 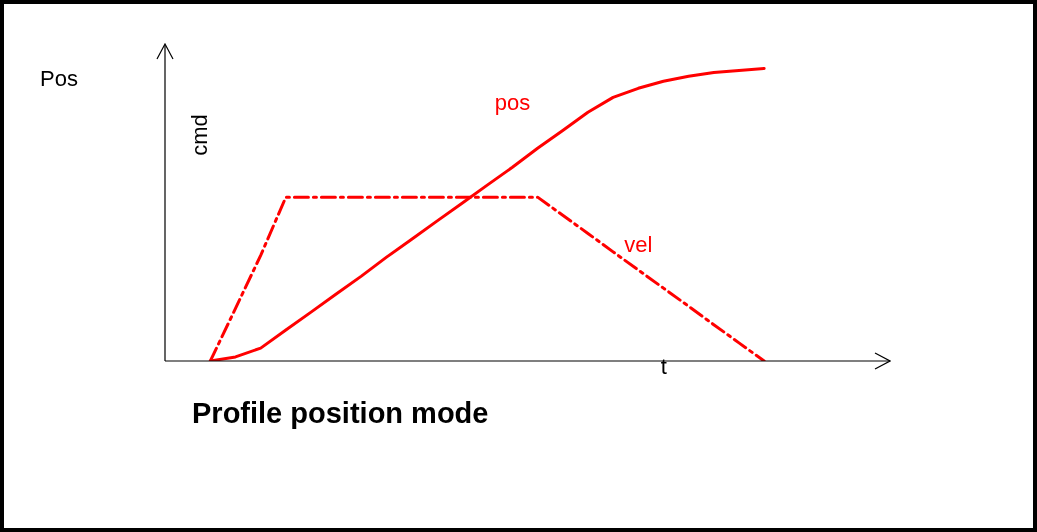 What do you see at coordinates (200, 135) in the screenshot?
I see `y-axis-title: cmd` at bounding box center [200, 135].